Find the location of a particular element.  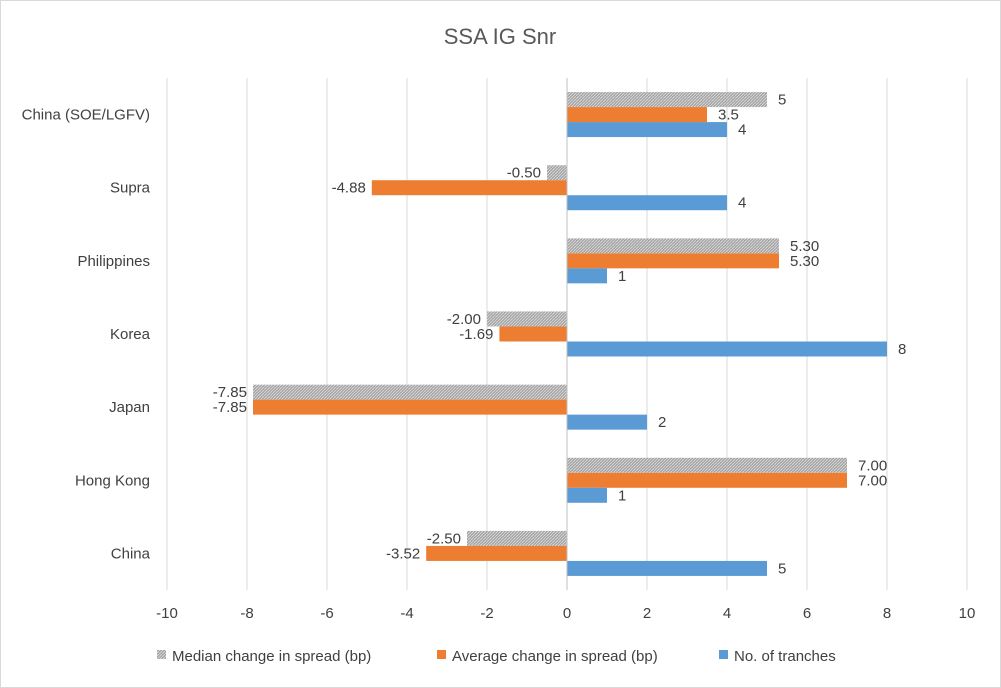

chart-title: SSA IG Snr is located at coordinates (500, 36).